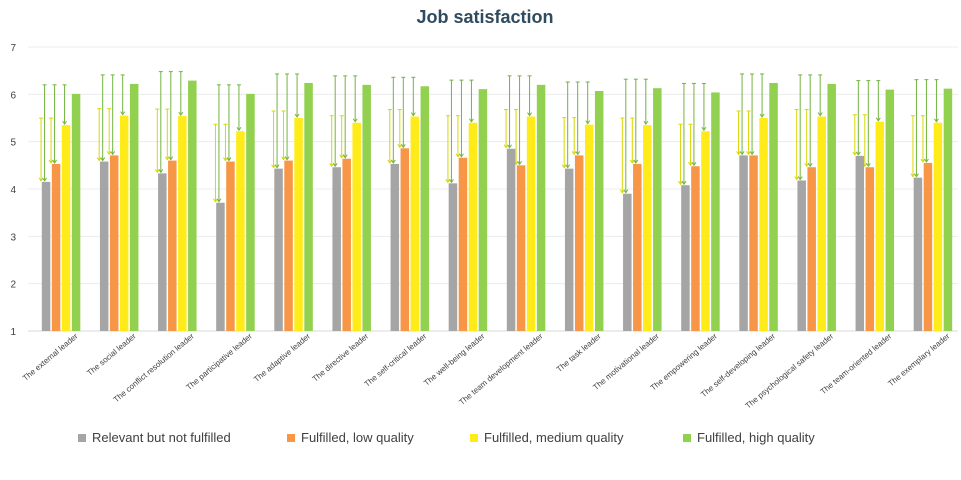 The height and width of the screenshot is (480, 961). What do you see at coordinates (13, 190) in the screenshot?
I see `y-axis-ticks: 1 2 3 4 5 6 7` at bounding box center [13, 190].